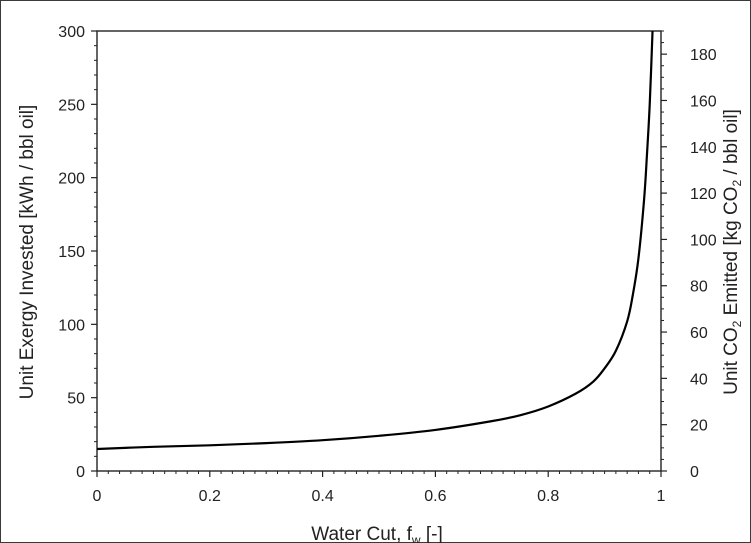 The height and width of the screenshot is (543, 751). What do you see at coordinates (71, 32) in the screenshot?
I see `y-tick-label: 300` at bounding box center [71, 32].